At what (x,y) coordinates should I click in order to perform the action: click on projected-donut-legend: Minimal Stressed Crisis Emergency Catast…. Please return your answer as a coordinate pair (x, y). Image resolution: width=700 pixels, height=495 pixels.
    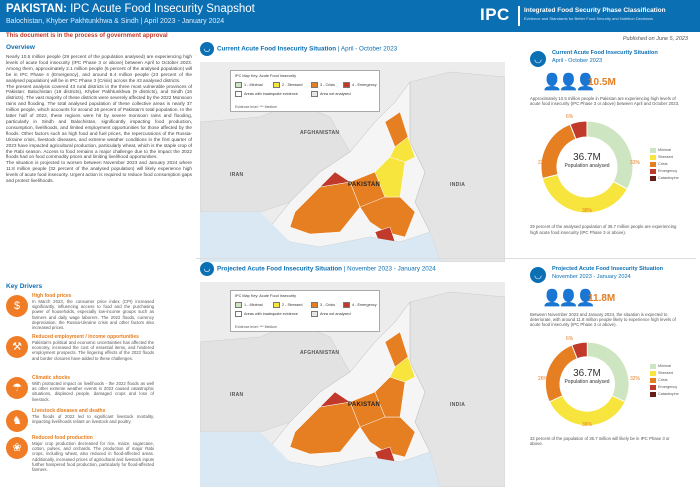
    Looking at the image, I should click on (664, 381).